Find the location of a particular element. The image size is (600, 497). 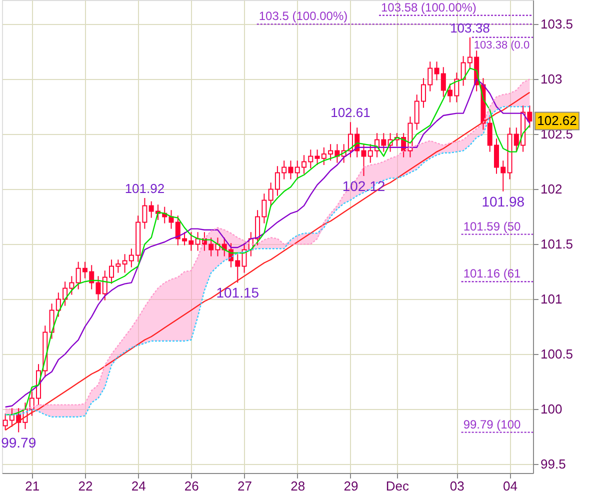

annotation: 102.62 is located at coordinates (557, 120).